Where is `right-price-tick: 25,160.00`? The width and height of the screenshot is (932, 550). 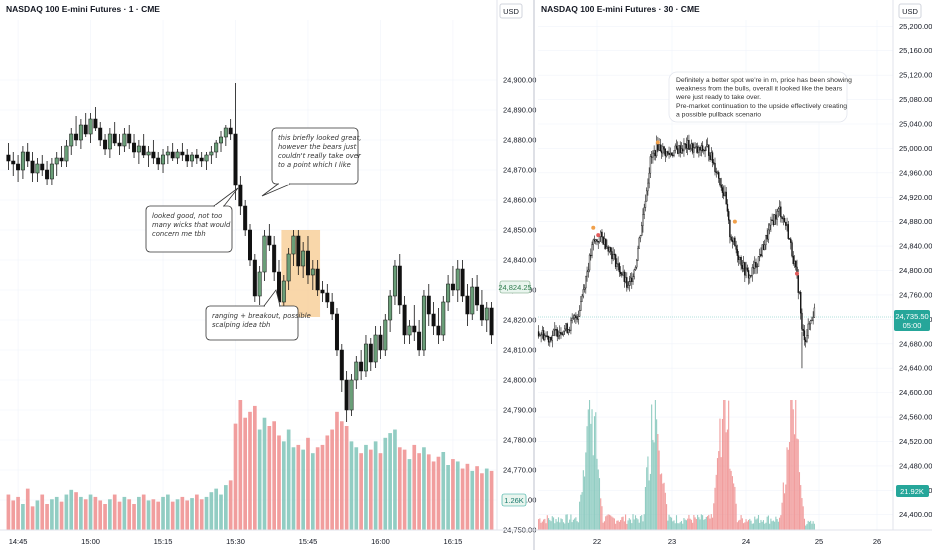 right-price-tick: 25,160.00 is located at coordinates (915, 50).